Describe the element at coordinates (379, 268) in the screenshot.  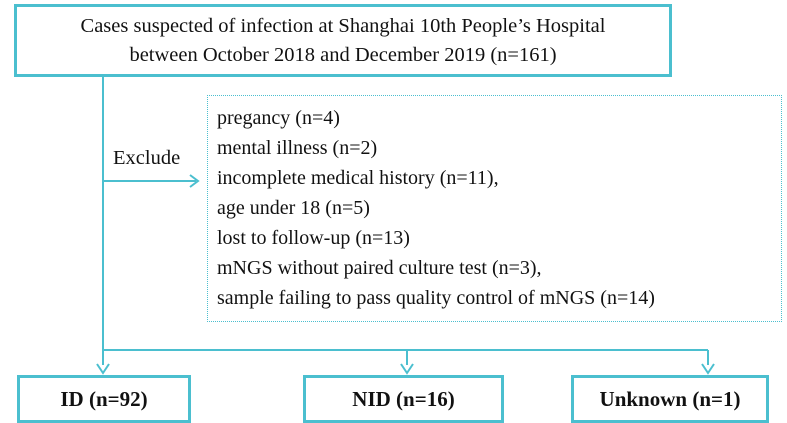
I see `exclusion-item: mNGS without paired culture test (n=3),` at that location.